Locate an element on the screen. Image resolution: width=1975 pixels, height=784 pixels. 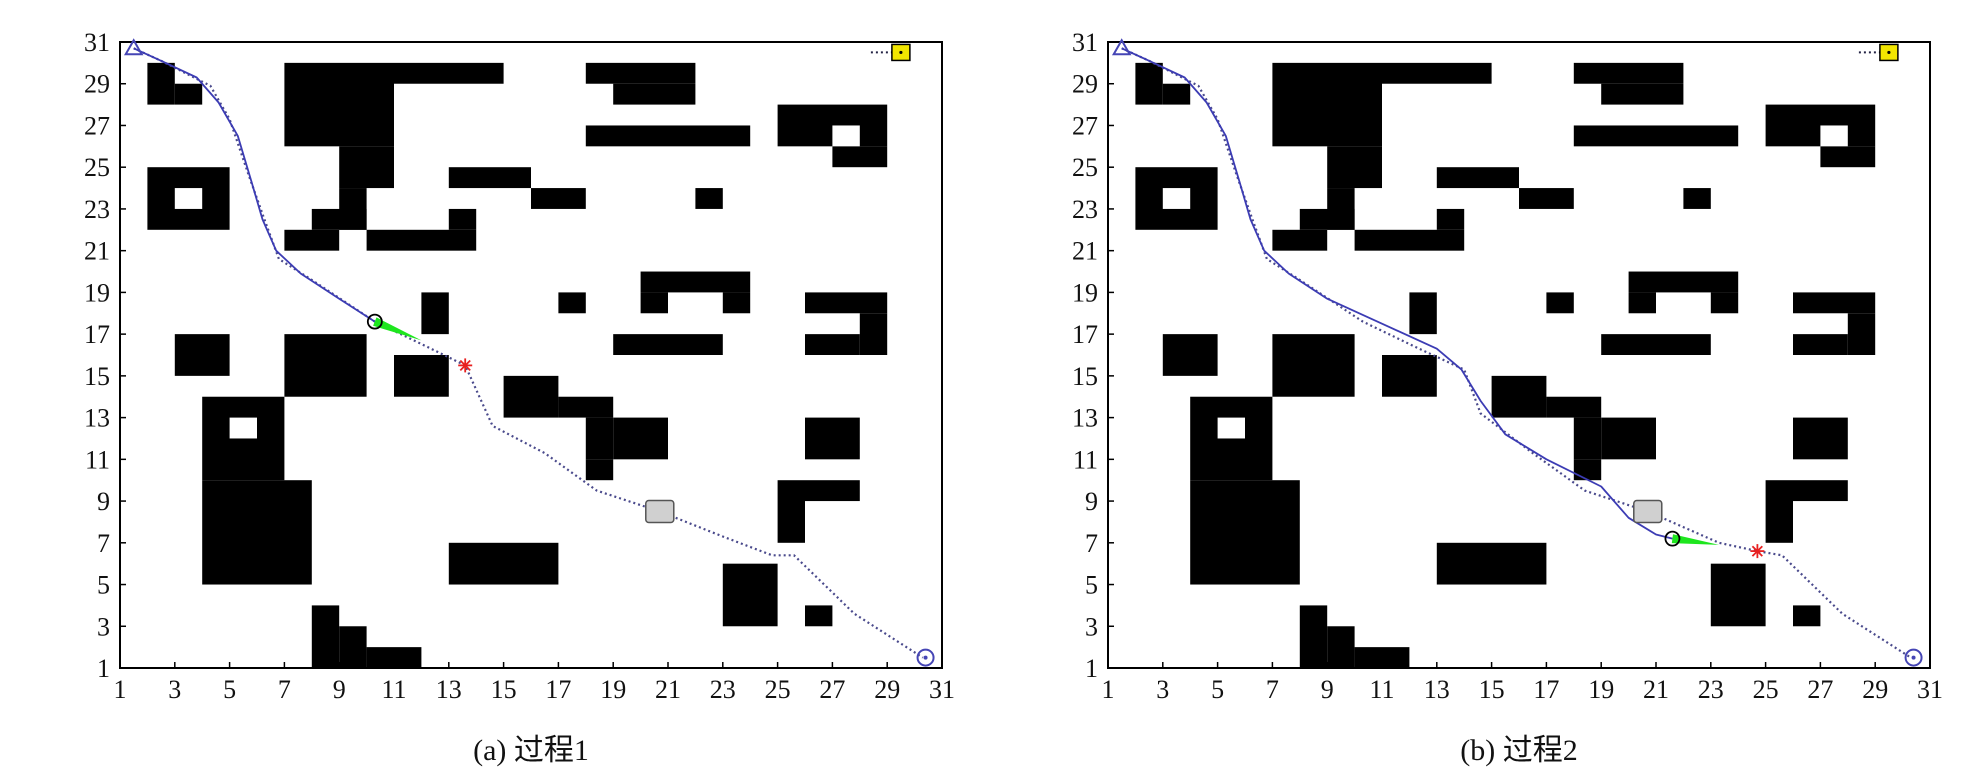
obstacle-hole is located at coordinates (243, 428).